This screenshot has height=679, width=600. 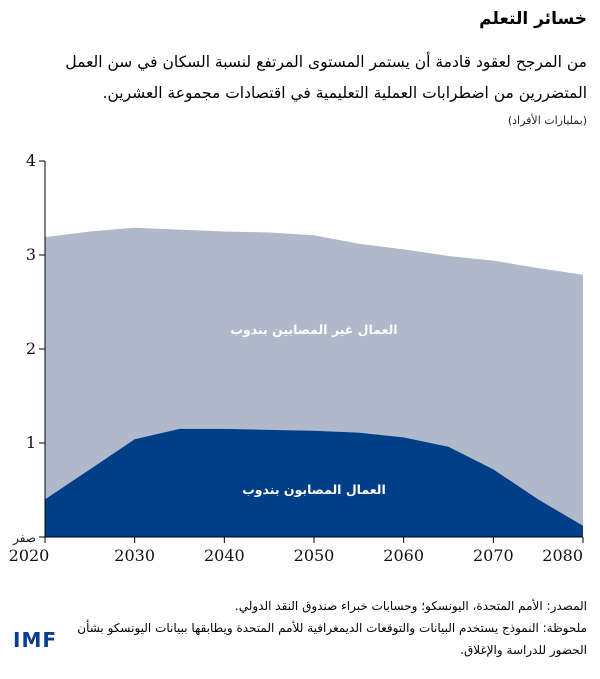 What do you see at coordinates (31, 348) in the screenshot?
I see `y-tick-label: 2` at bounding box center [31, 348].